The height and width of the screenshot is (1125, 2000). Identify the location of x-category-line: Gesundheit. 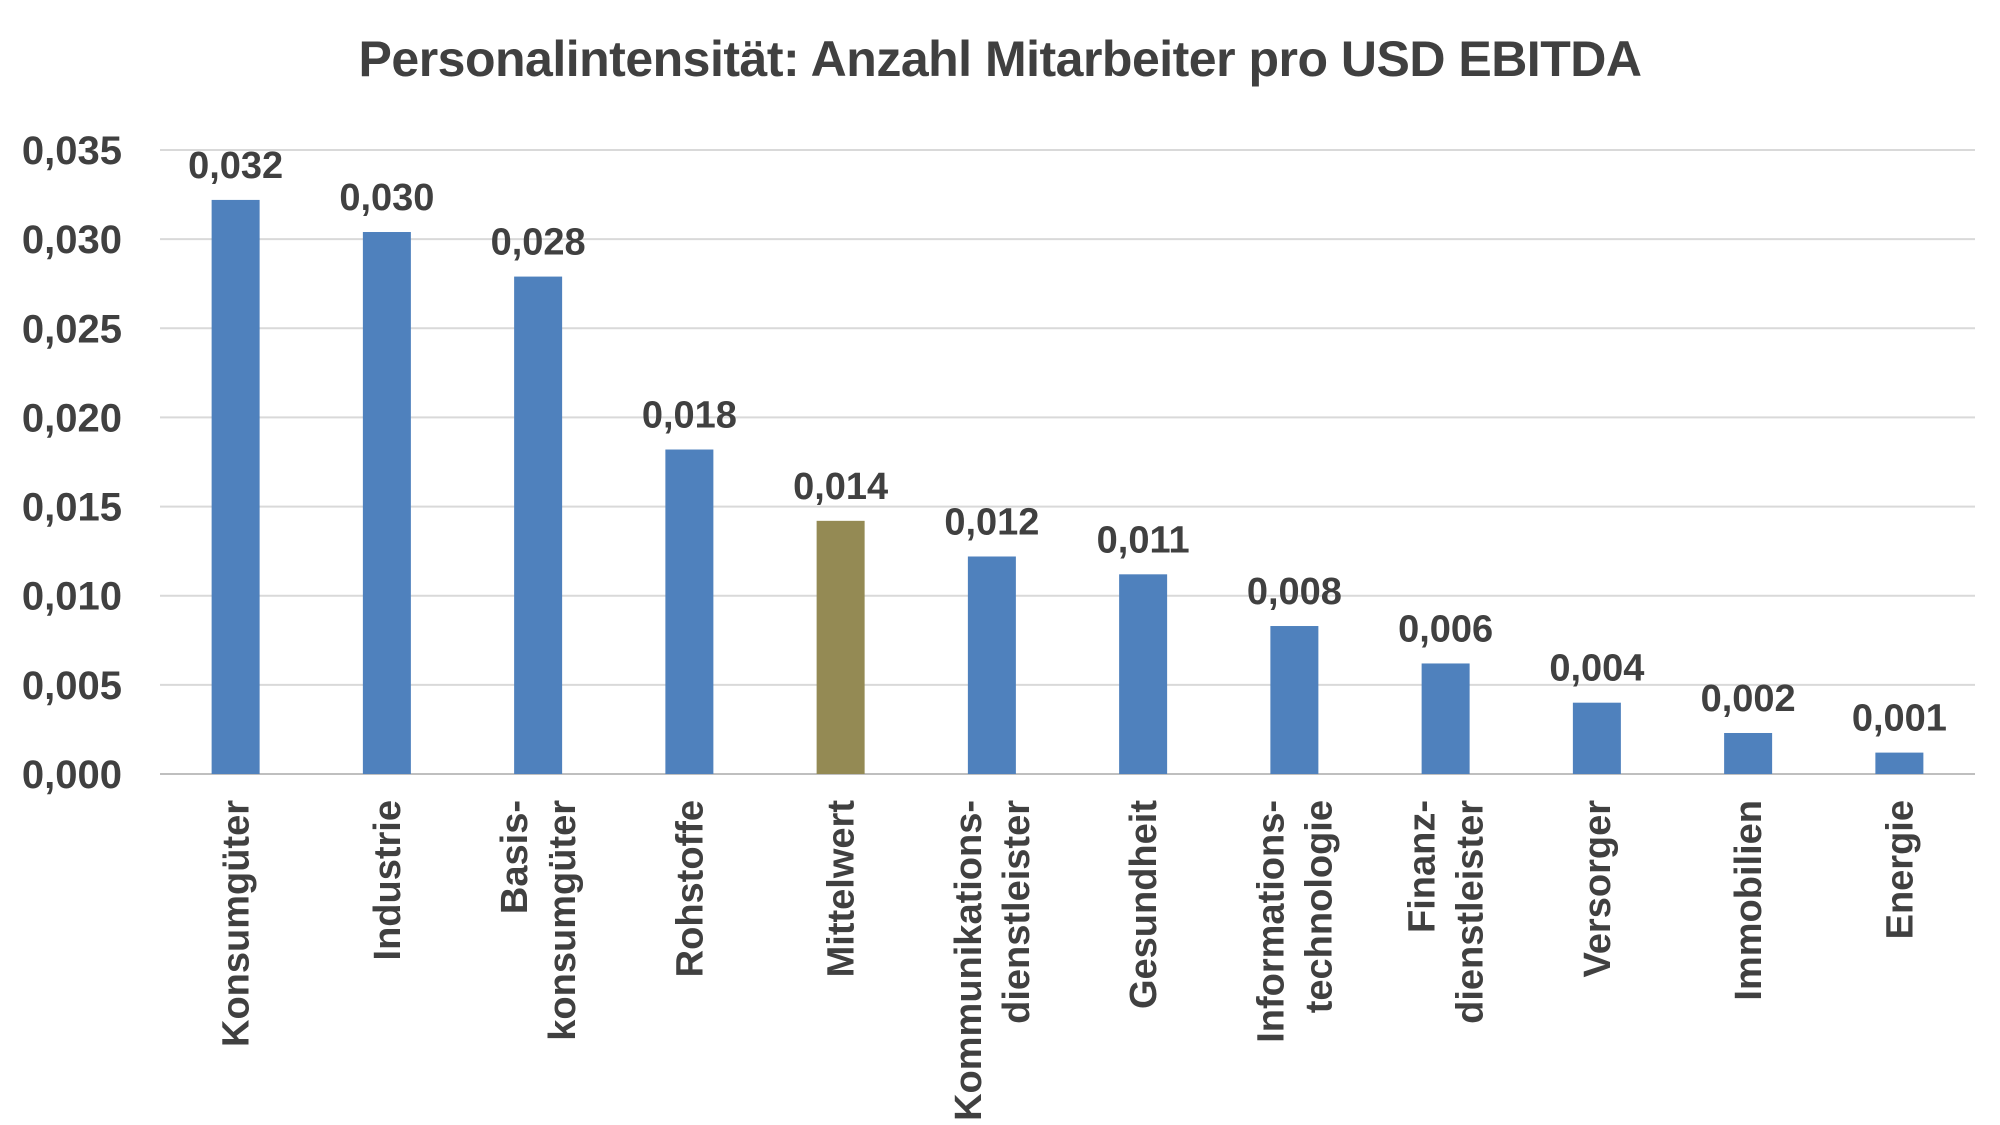
(1144, 904).